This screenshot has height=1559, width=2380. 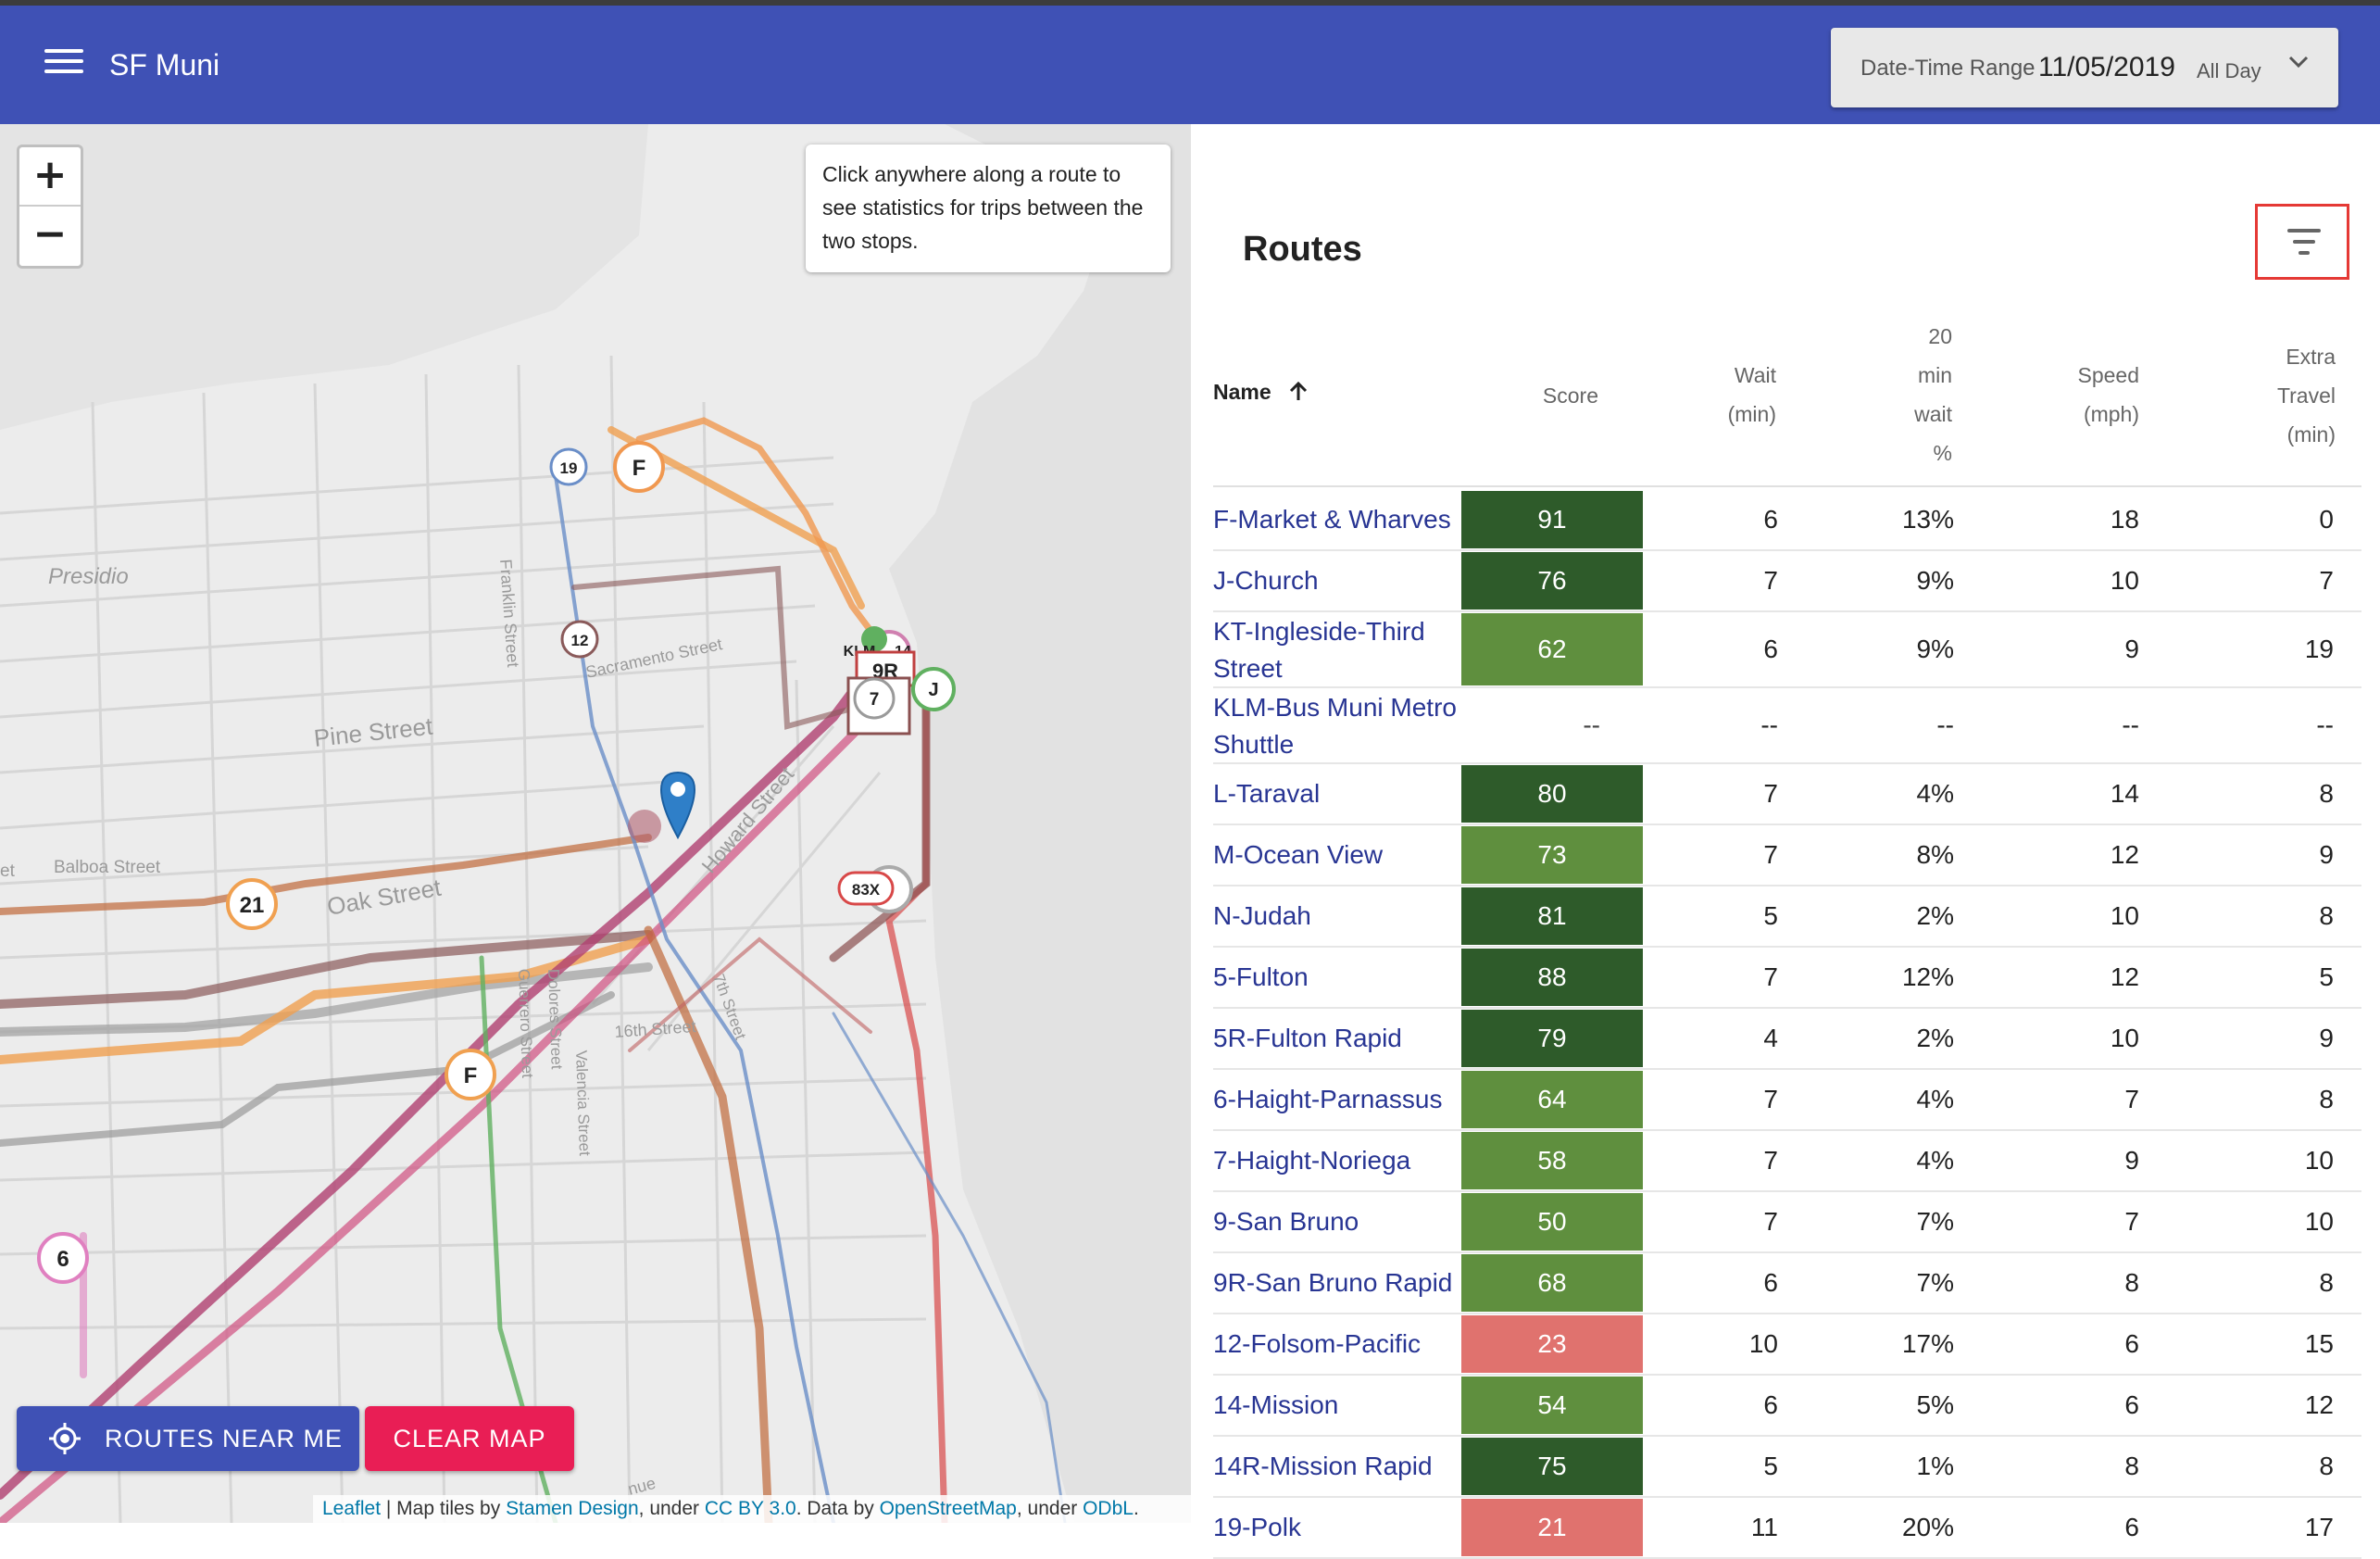 What do you see at coordinates (1332, 520) in the screenshot?
I see `route-name-link: F-Market & Wharves` at bounding box center [1332, 520].